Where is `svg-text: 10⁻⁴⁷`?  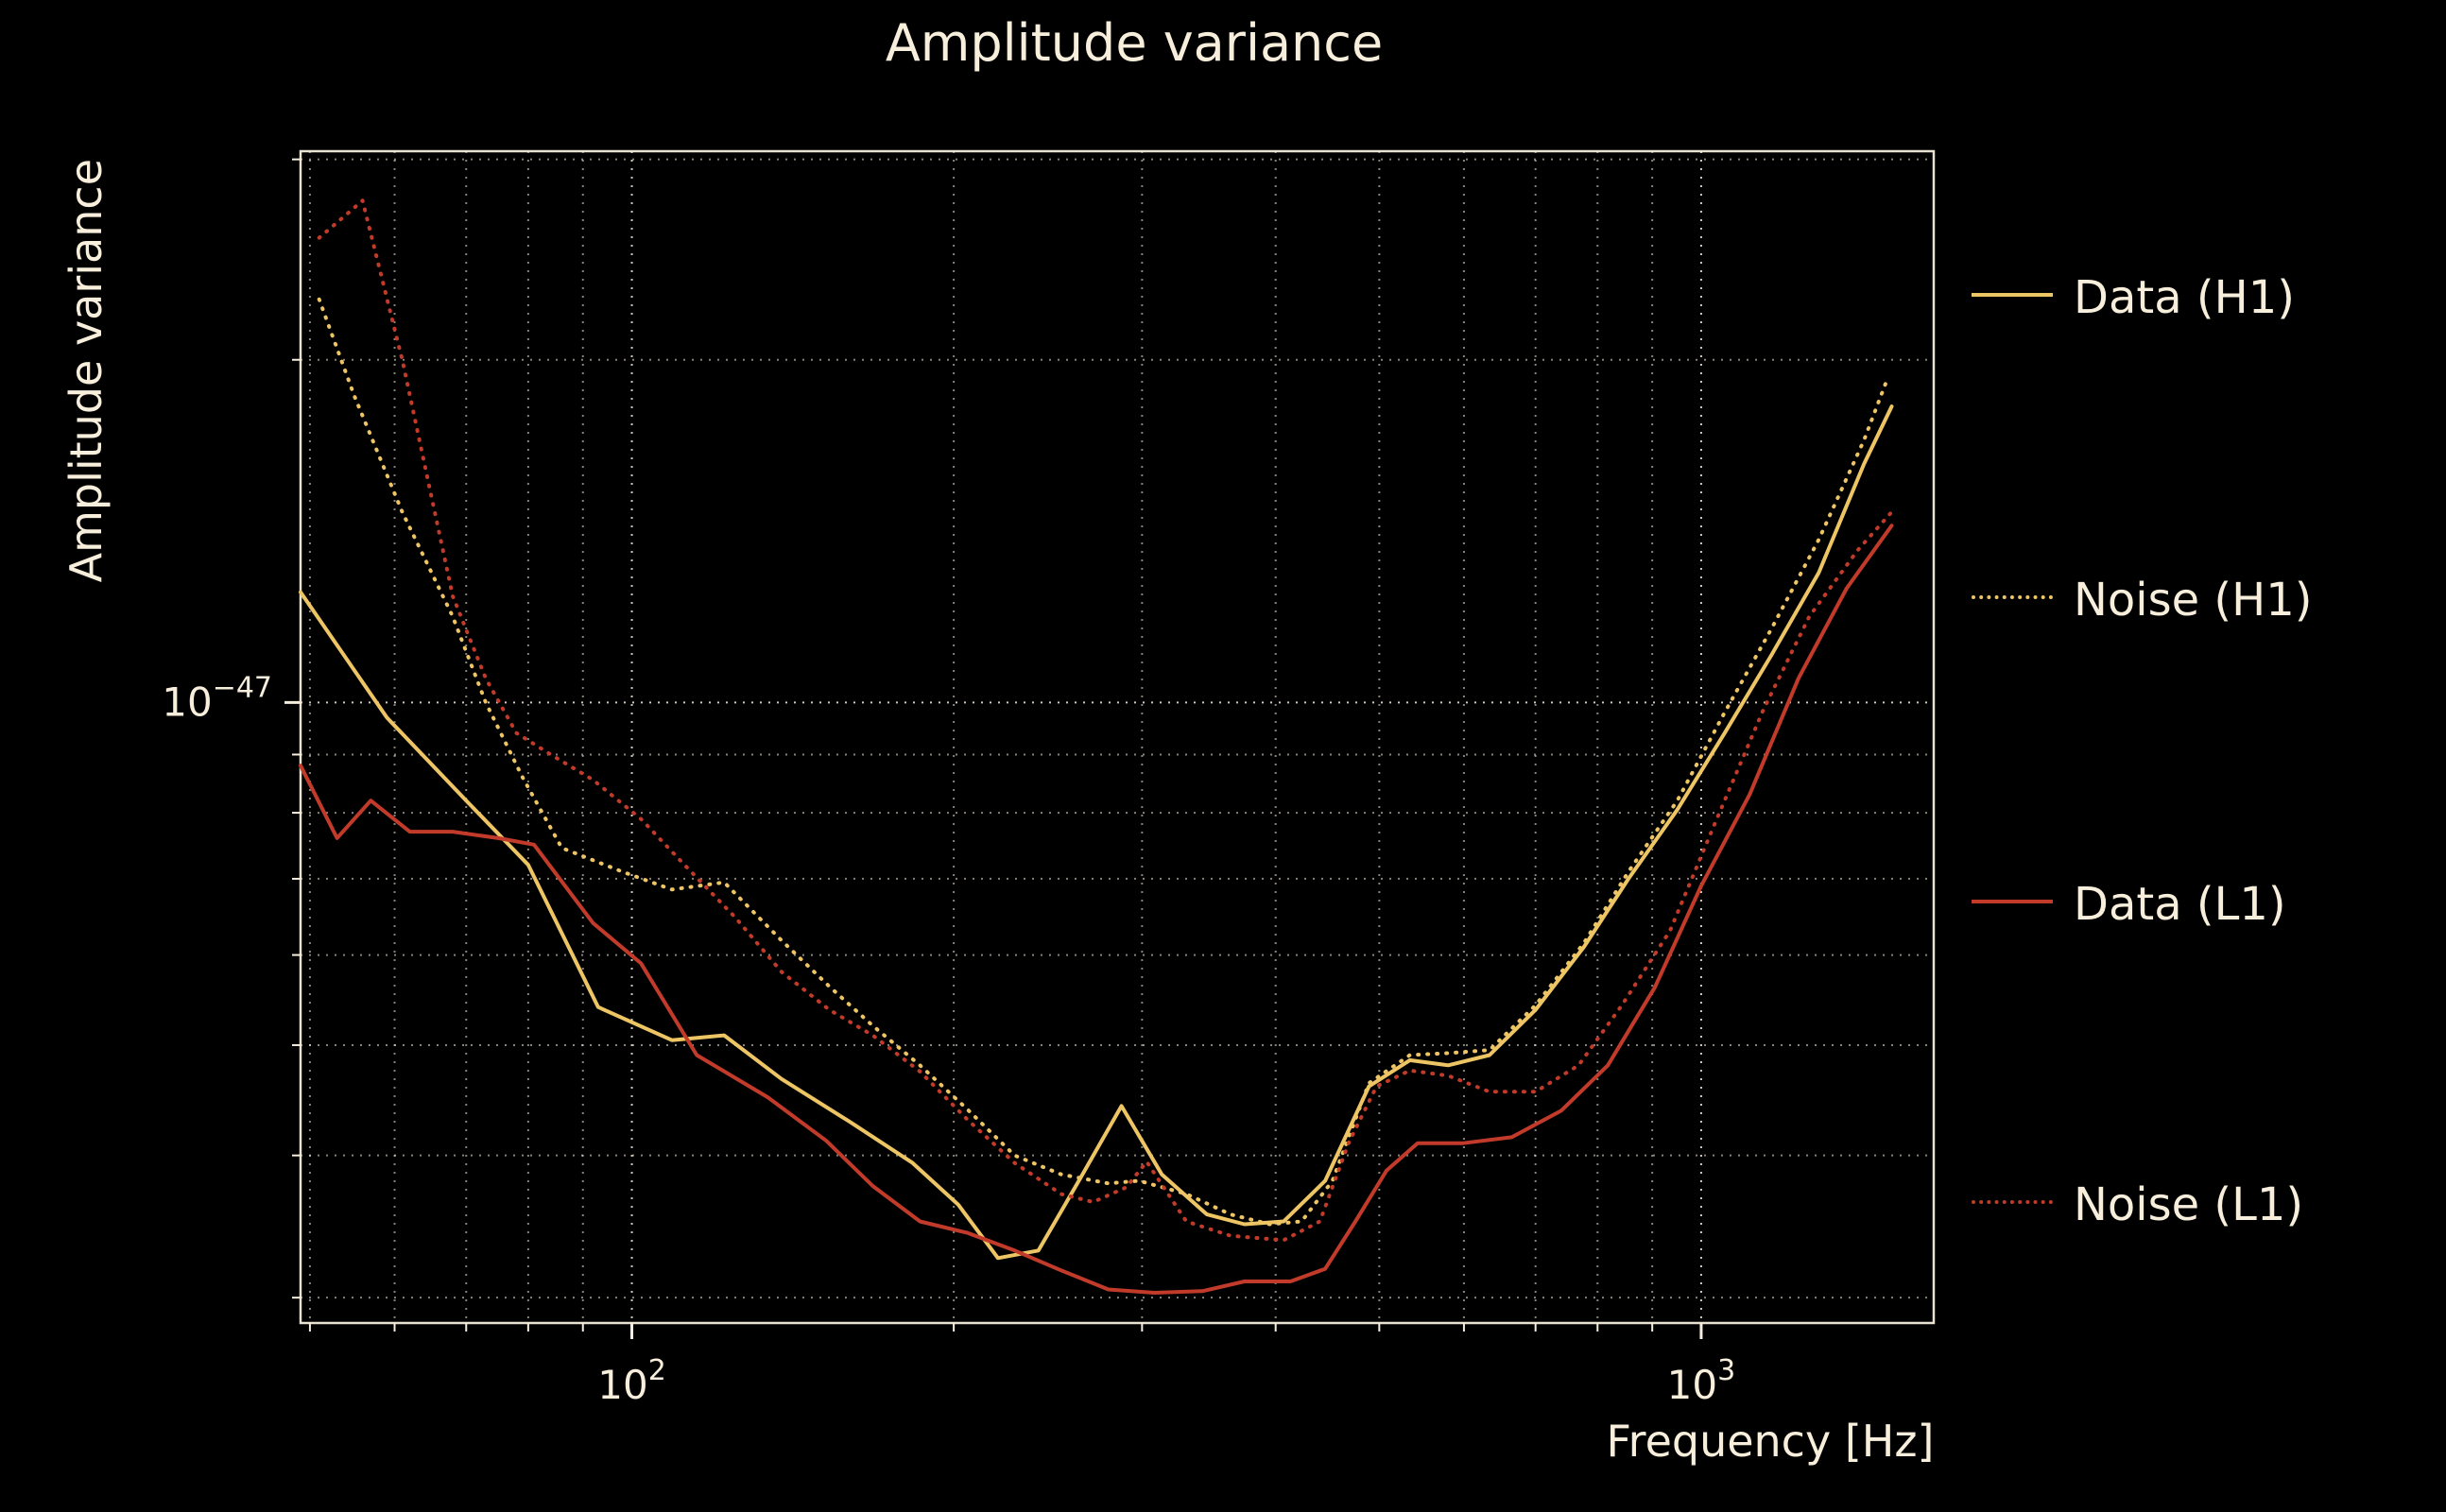
svg-text: 10⁻⁴⁷ is located at coordinates (217, 698).